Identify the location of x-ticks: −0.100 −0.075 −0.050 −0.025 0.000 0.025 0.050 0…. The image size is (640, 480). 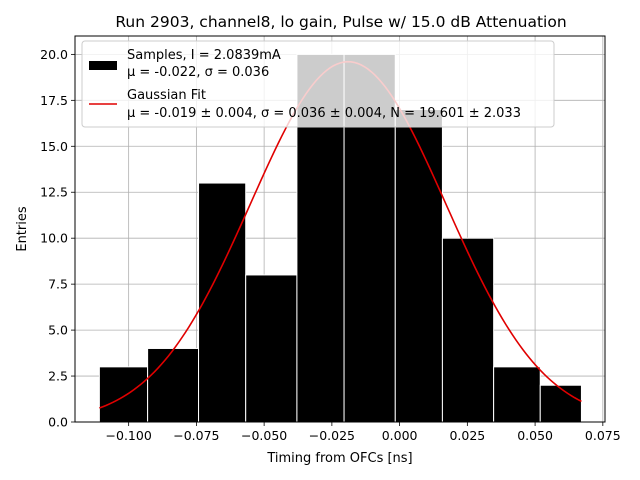
(363, 432).